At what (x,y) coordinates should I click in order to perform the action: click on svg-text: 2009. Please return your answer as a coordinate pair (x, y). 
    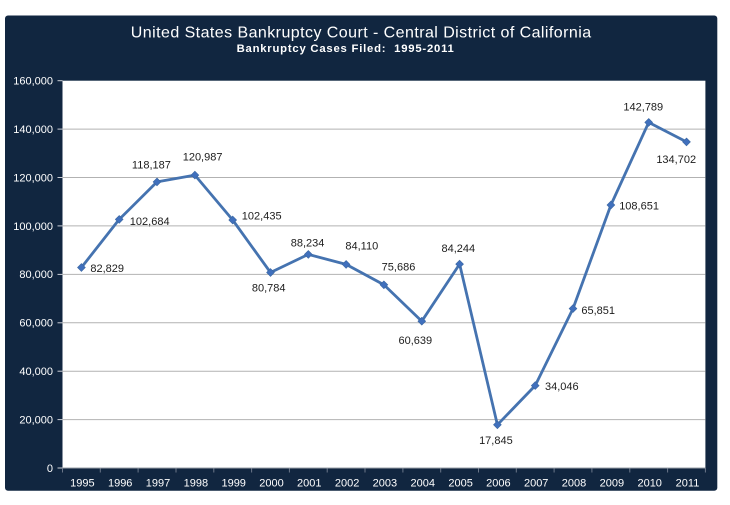
    Looking at the image, I should click on (612, 483).